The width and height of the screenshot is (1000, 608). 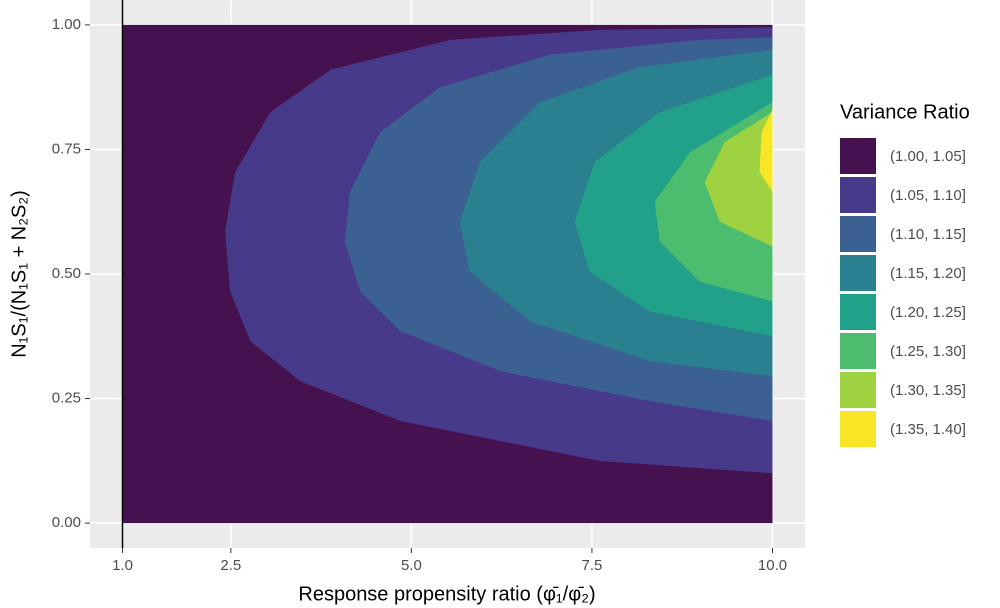 What do you see at coordinates (66, 148) in the screenshot?
I see `y-tick-label: 0.75` at bounding box center [66, 148].